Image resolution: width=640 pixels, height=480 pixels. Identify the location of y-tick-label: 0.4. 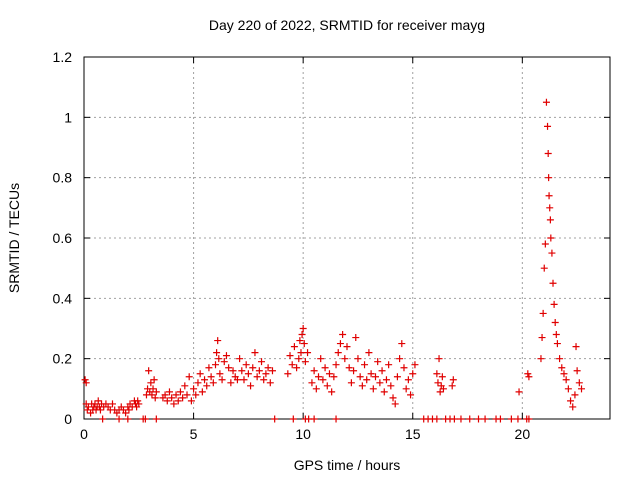
(63, 298).